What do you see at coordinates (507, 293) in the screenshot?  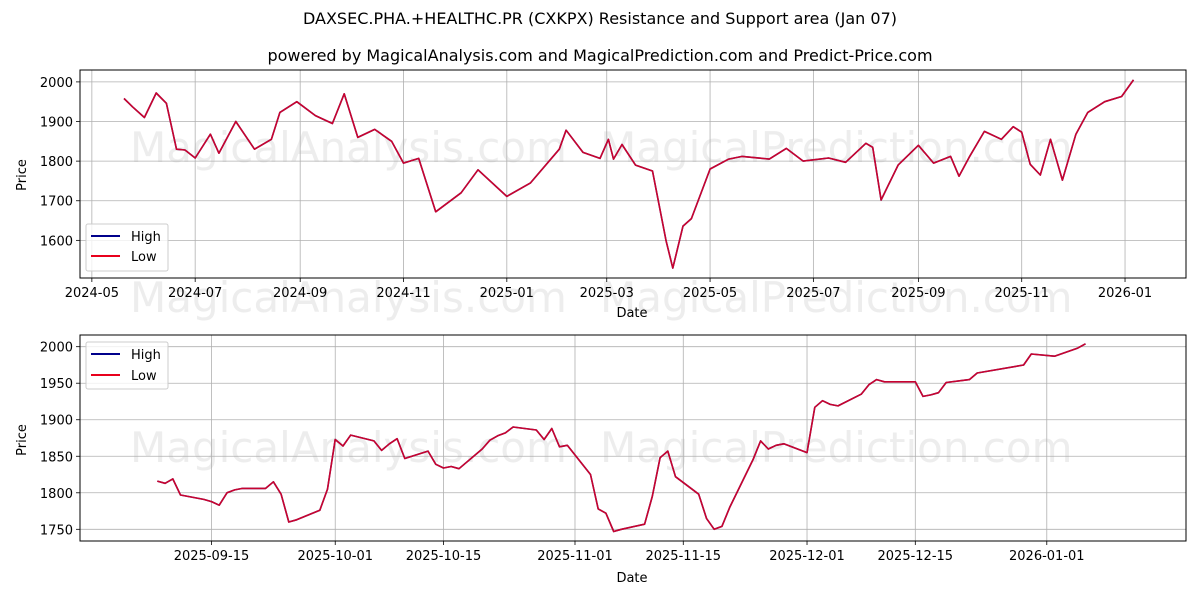 I see `x-tick-label: 2025-01` at bounding box center [507, 293].